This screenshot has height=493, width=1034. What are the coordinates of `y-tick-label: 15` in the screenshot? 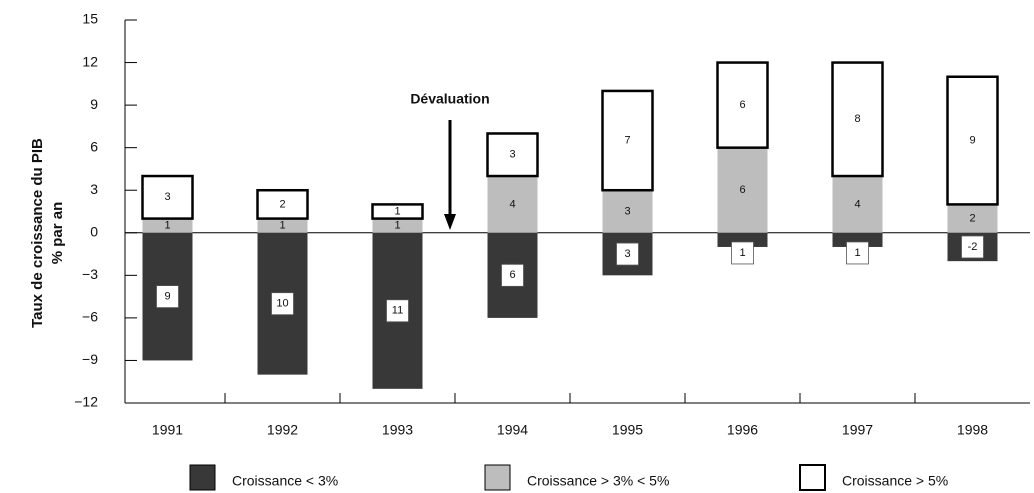 It's located at (90, 19).